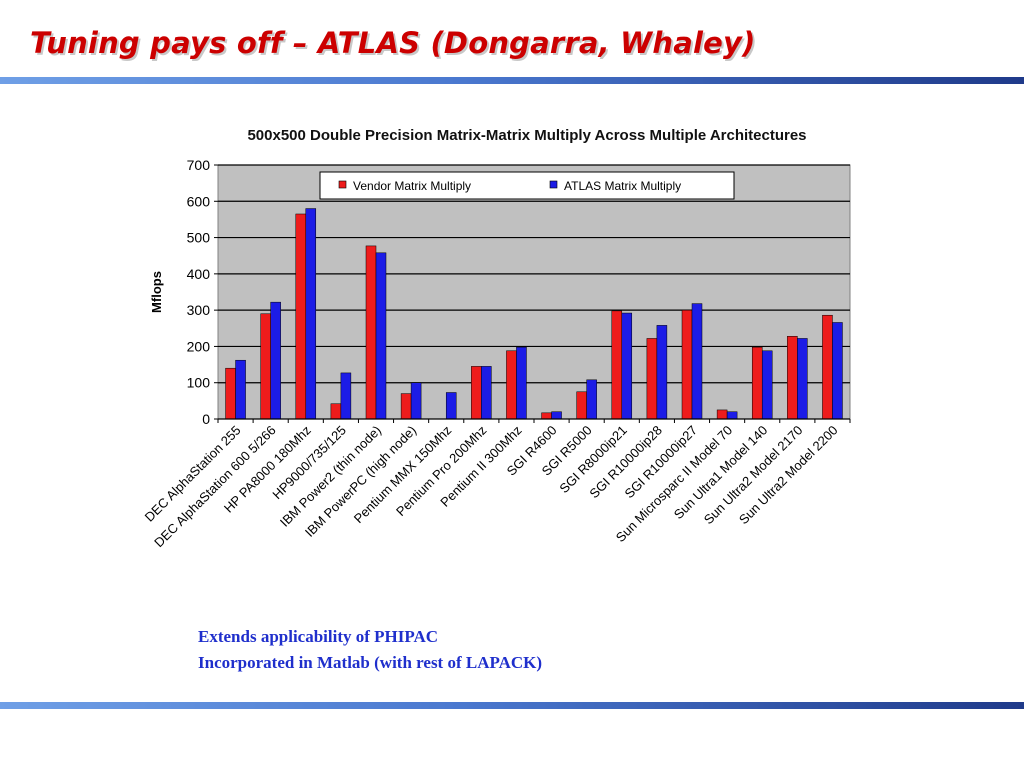  Describe the element at coordinates (202, 292) in the screenshot. I see `y-axis-ticks: 0 100 200 300 400 500 600 700` at that location.